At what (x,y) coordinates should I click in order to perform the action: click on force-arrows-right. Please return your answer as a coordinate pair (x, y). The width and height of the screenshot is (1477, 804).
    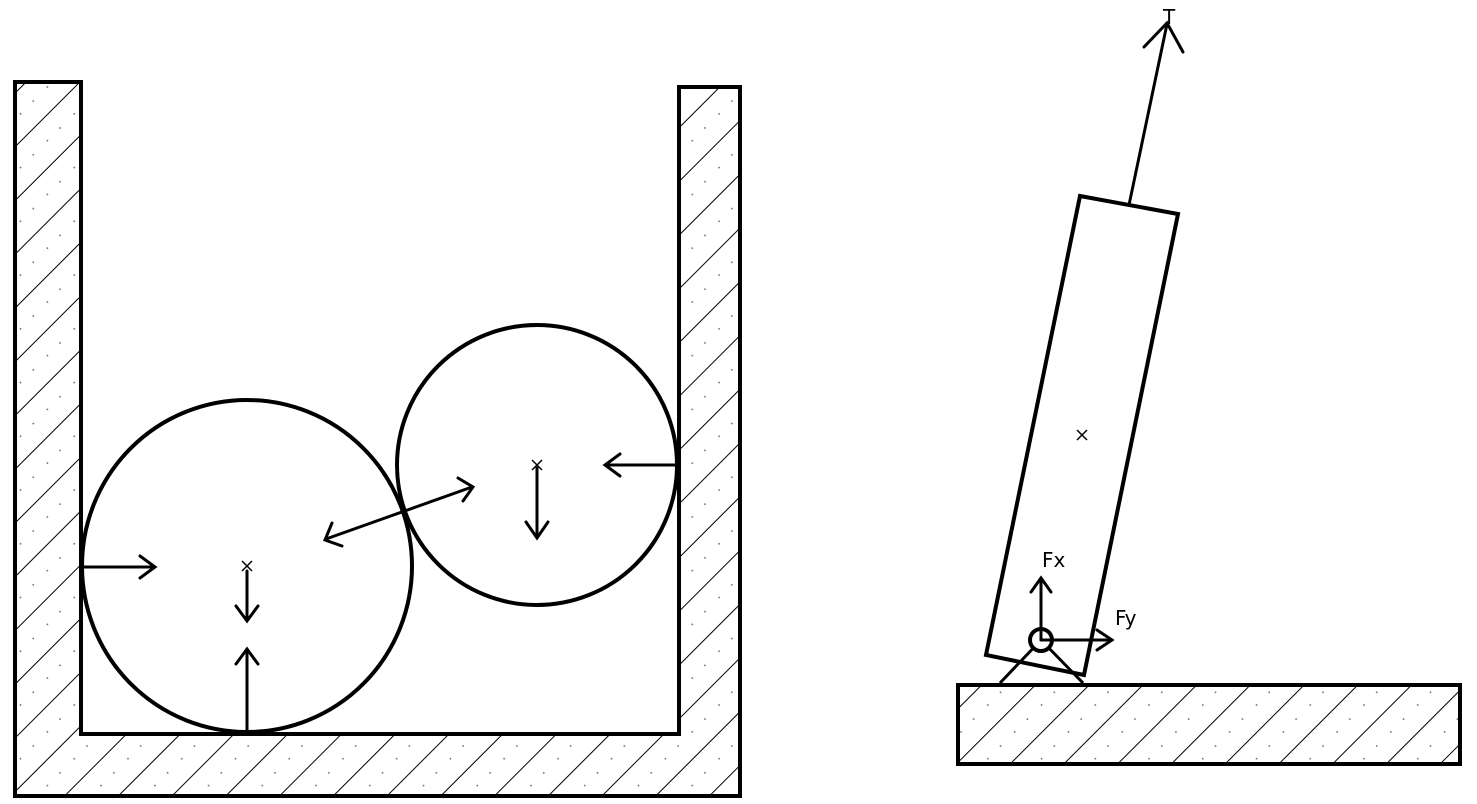
    Looking at the image, I should click on (1107, 336).